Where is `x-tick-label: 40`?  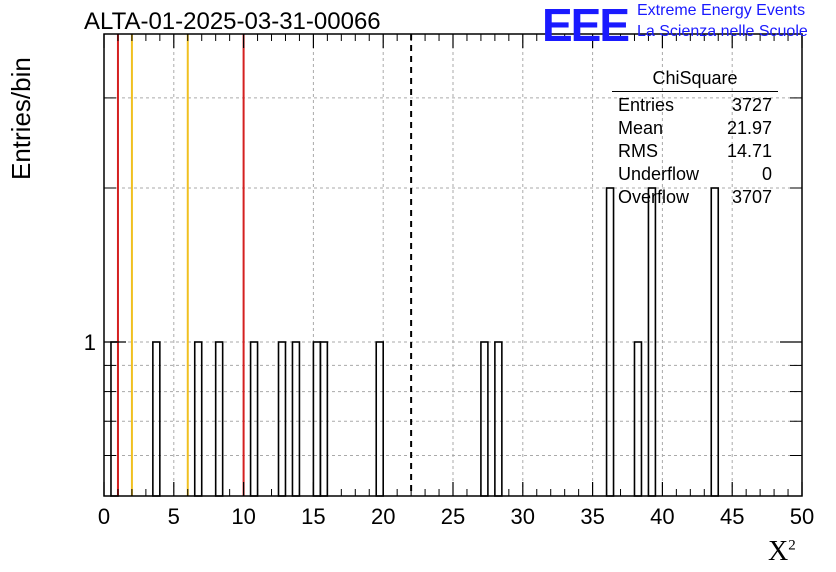
x-tick-label: 40 is located at coordinates (662, 516).